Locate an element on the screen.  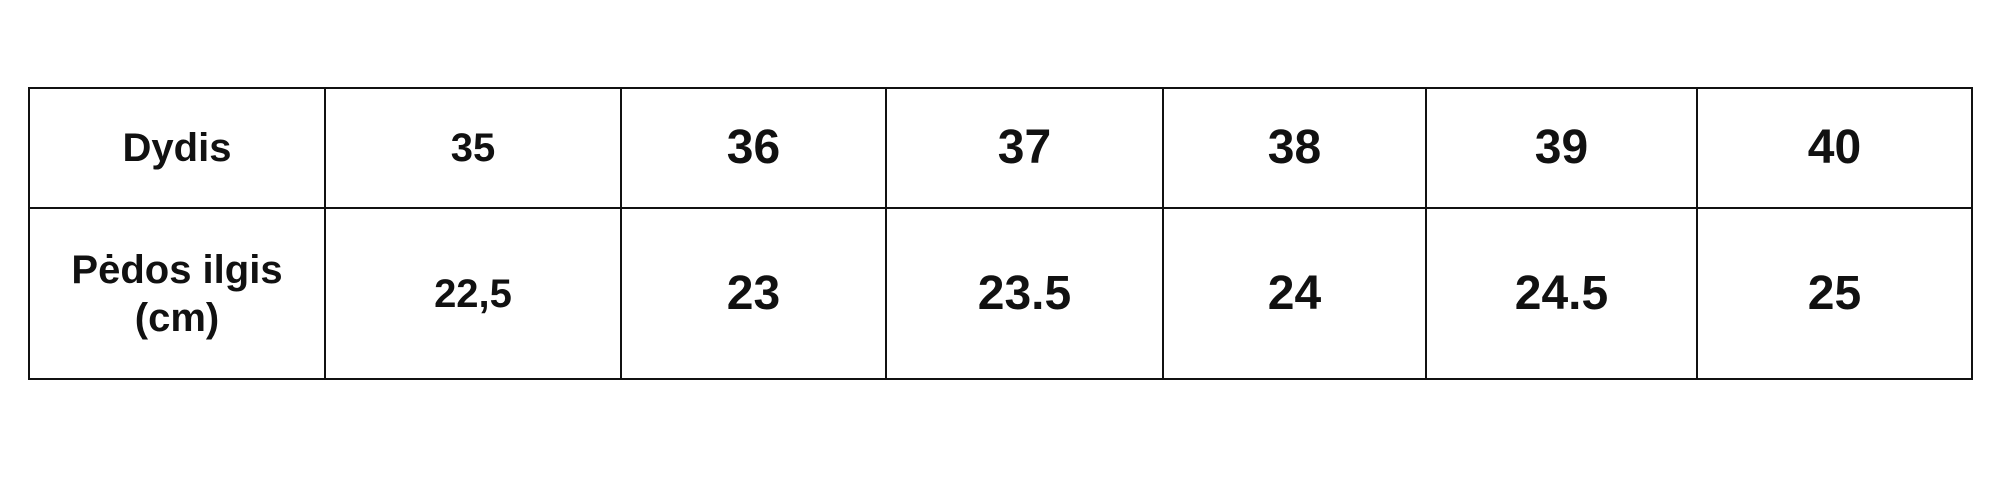
row-header-label: Dydis is located at coordinates (177, 148).